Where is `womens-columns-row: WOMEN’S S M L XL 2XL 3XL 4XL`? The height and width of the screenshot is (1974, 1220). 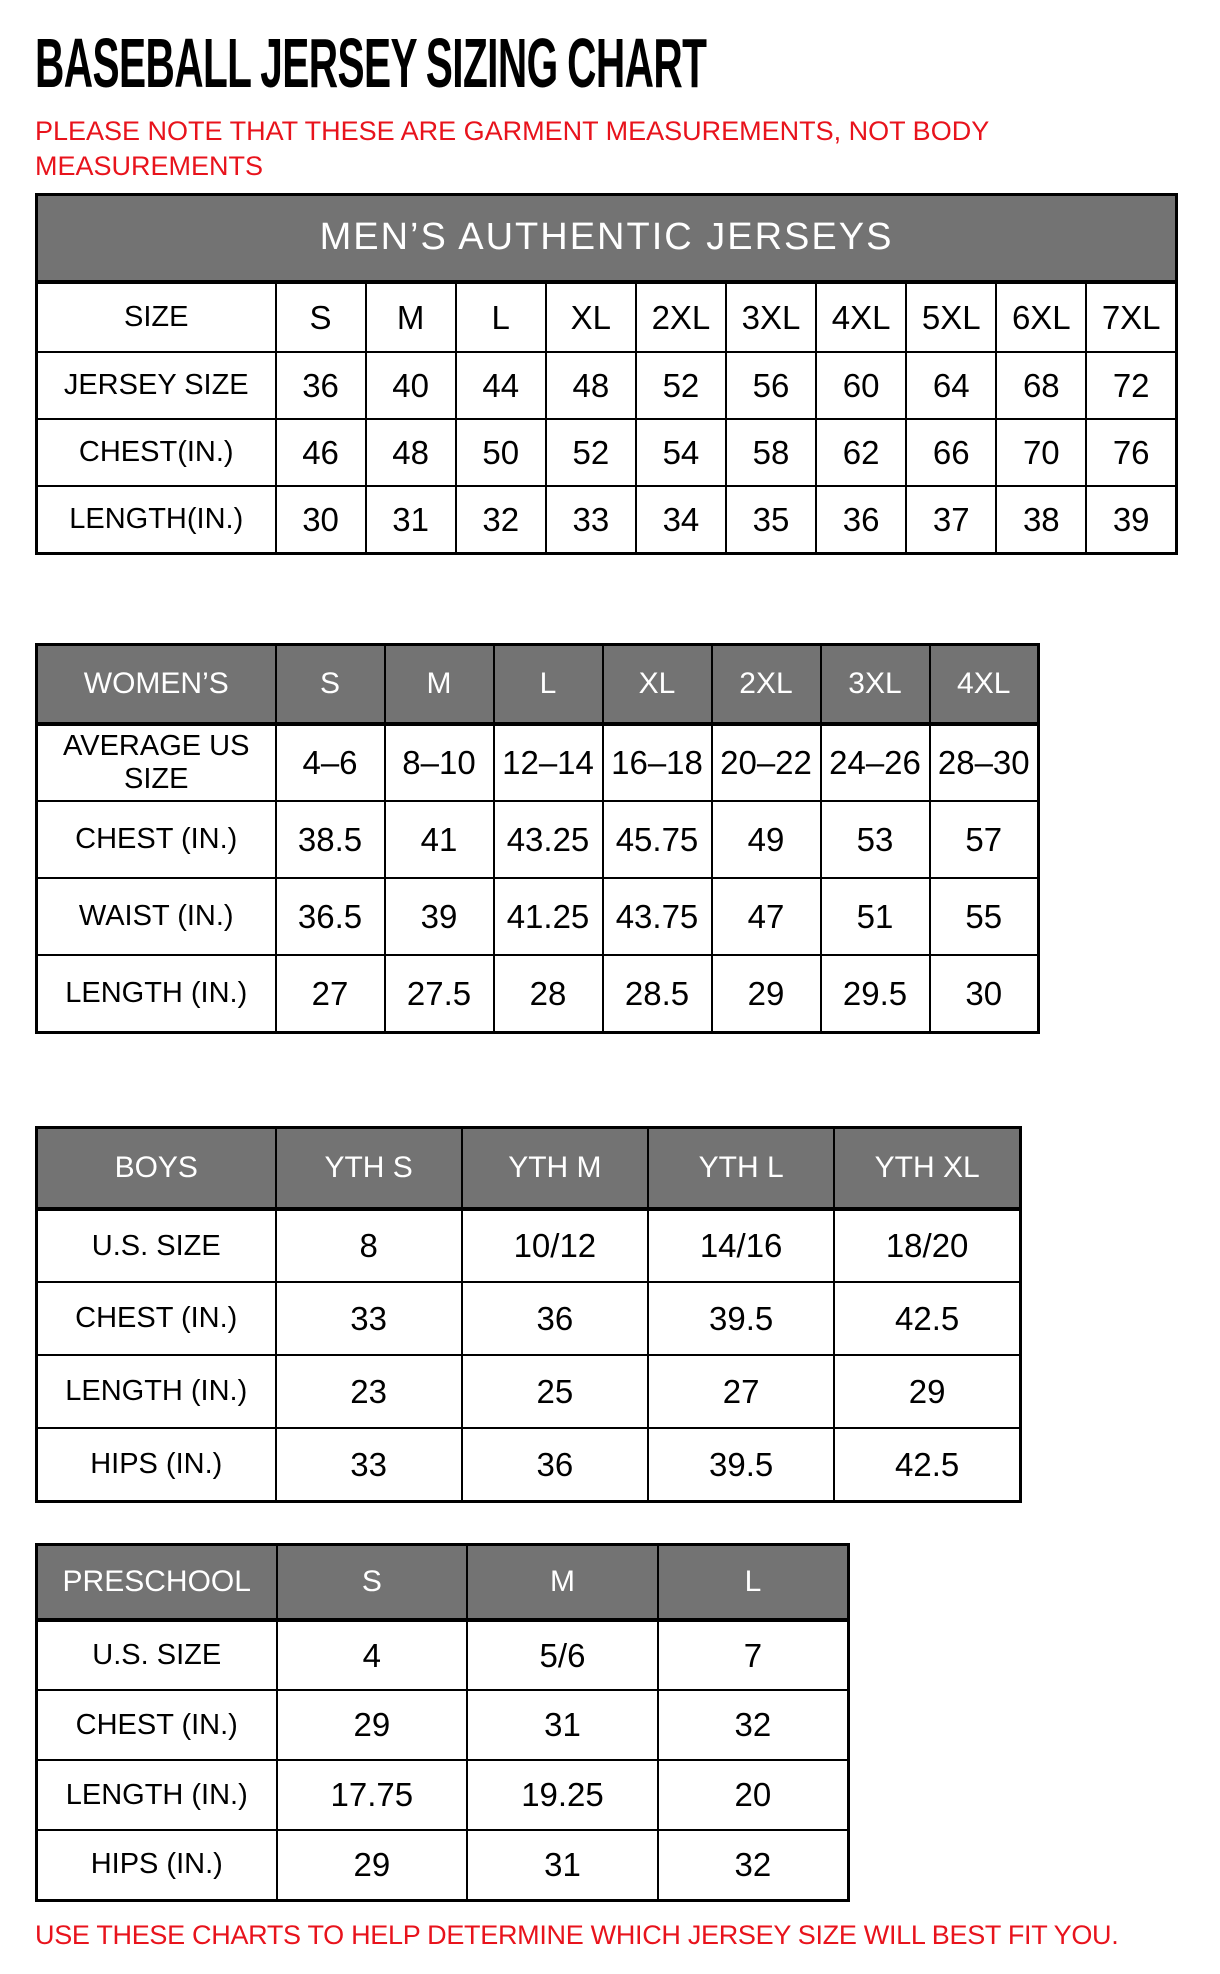 womens-columns-row: WOMEN’S S M L XL 2XL 3XL 4XL is located at coordinates (537, 685).